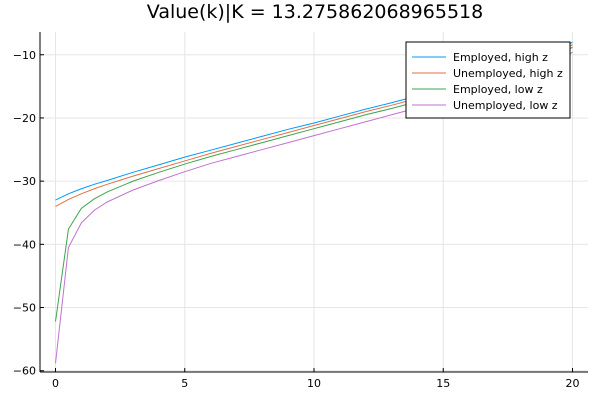 This screenshot has height=400, width=600. What do you see at coordinates (24, 371) in the screenshot?
I see `y-tick-label: −60` at bounding box center [24, 371].